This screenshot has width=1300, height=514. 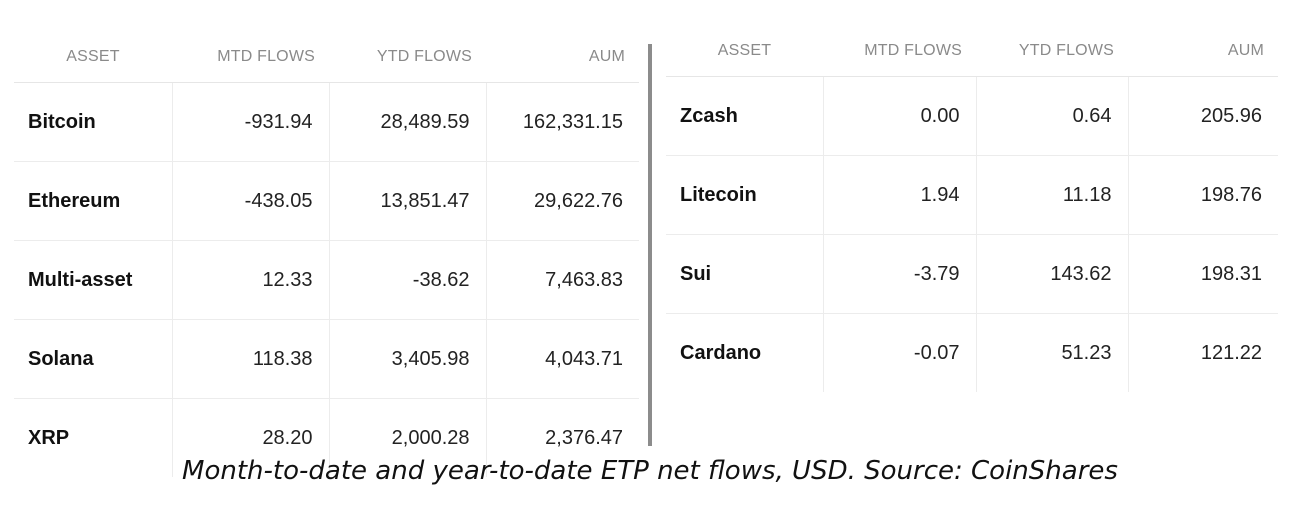 What do you see at coordinates (93, 280) in the screenshot?
I see `asset-name-cell: Multi-asset` at bounding box center [93, 280].